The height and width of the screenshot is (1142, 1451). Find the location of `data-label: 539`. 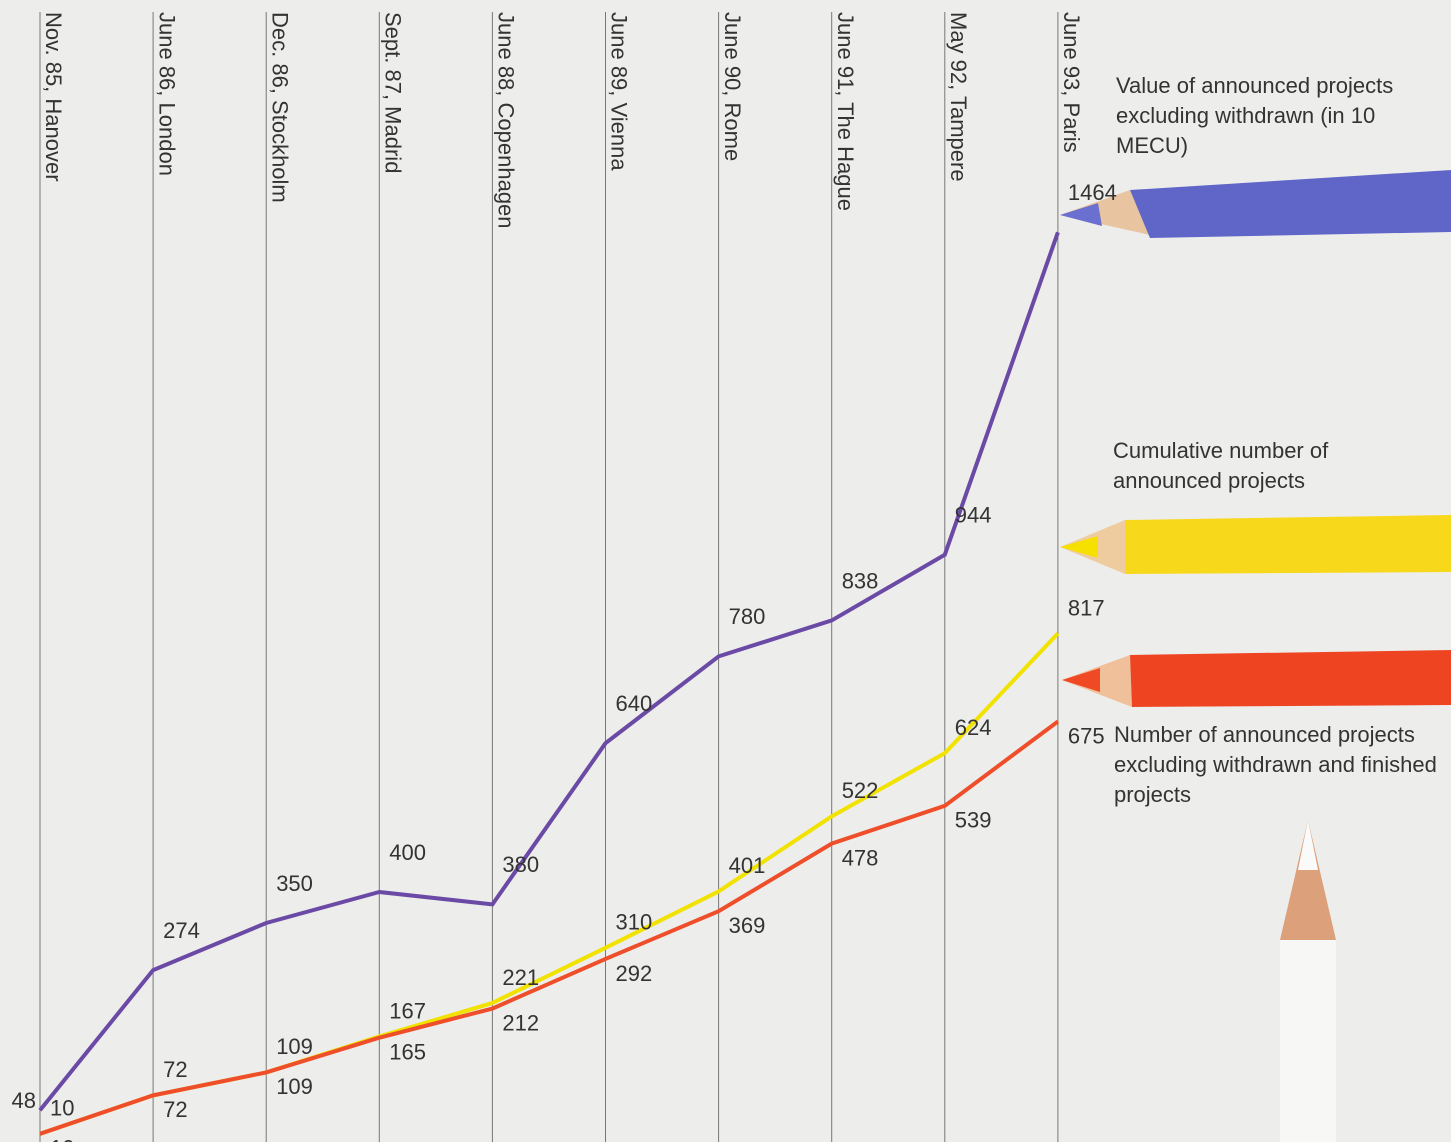

data-label: 539 is located at coordinates (973, 820).